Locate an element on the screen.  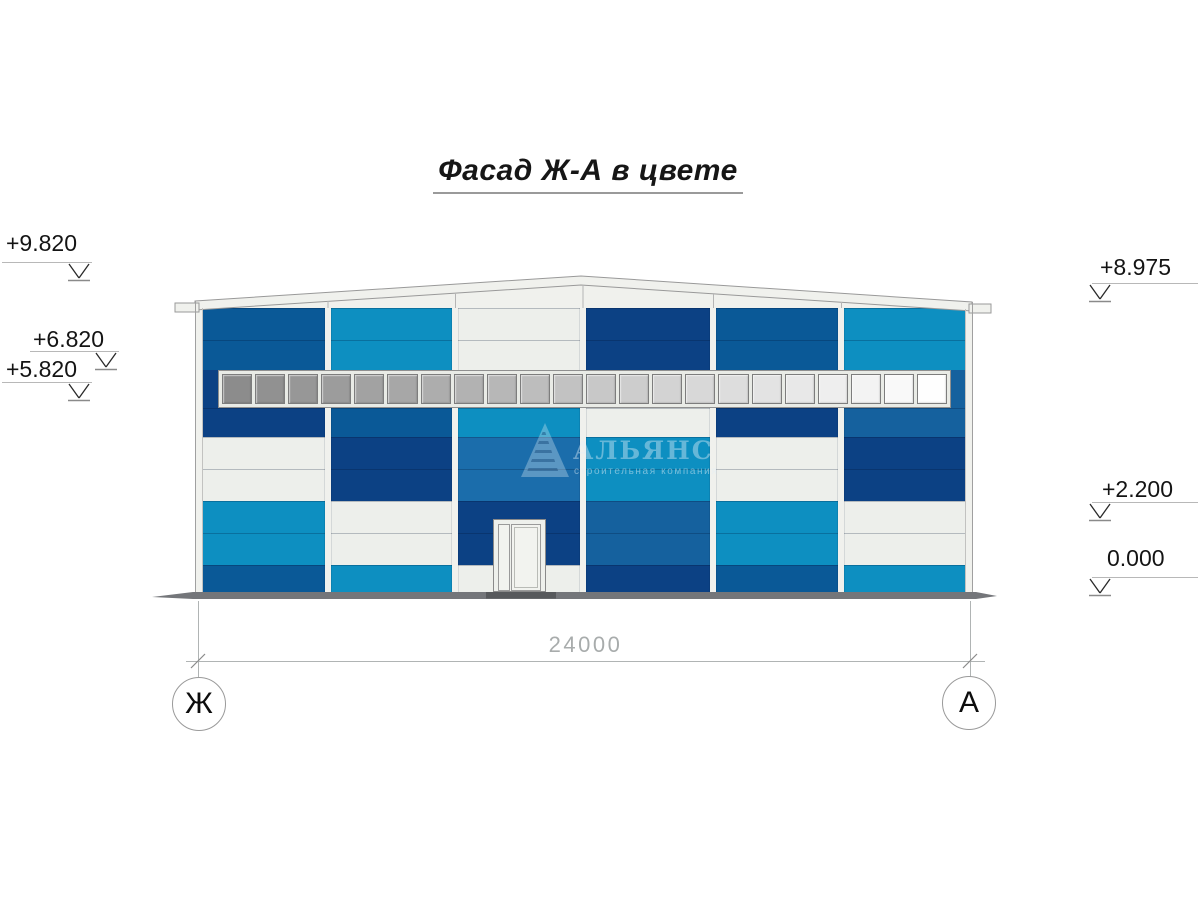
facade-panel-bay5-rowF is located at coordinates (777, 517).